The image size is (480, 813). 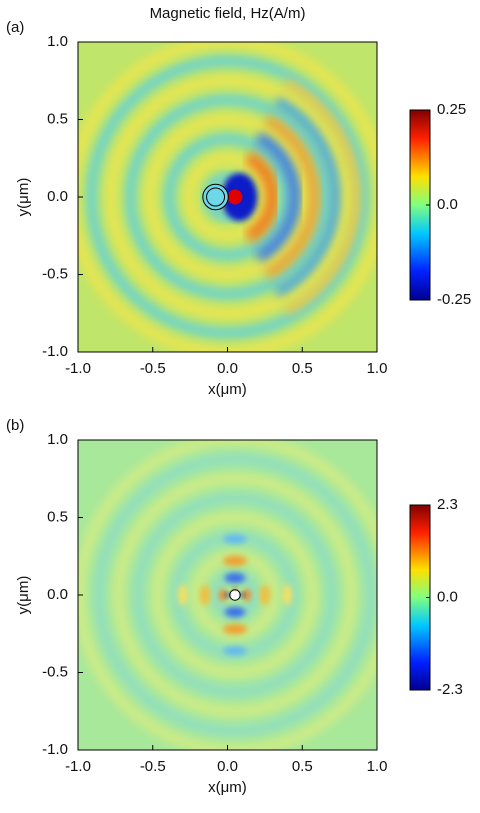 What do you see at coordinates (216, 197) in the screenshot?
I see `scatterer` at bounding box center [216, 197].